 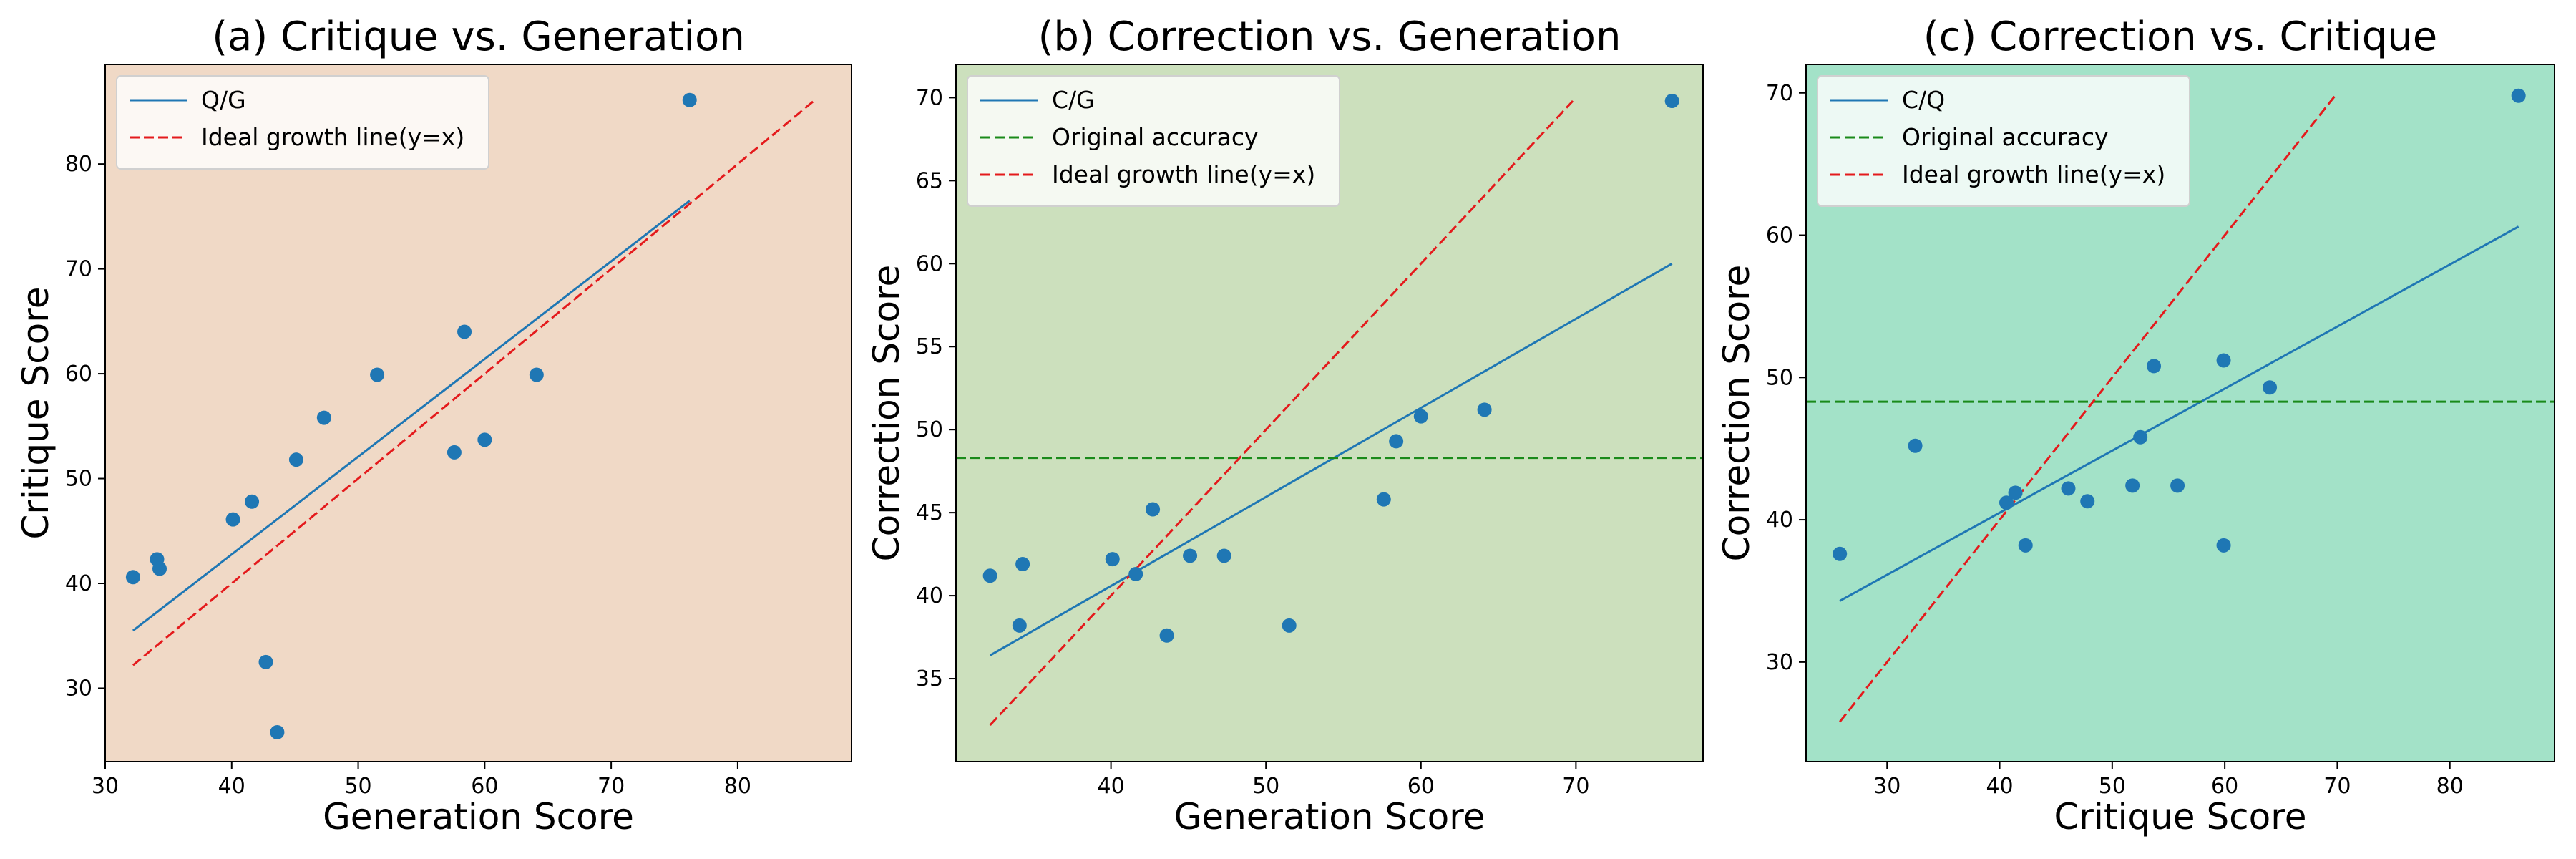 I want to click on y-axis-label: Critique Score, so click(x=36, y=413).